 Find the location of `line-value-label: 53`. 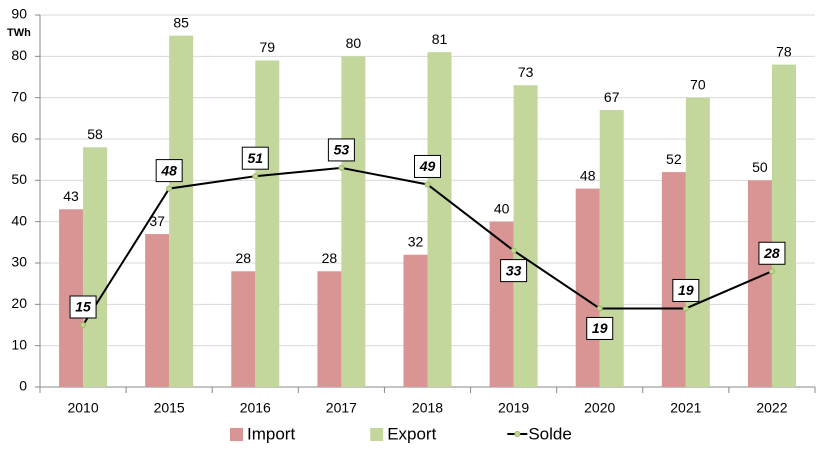

line-value-label: 53 is located at coordinates (342, 150).